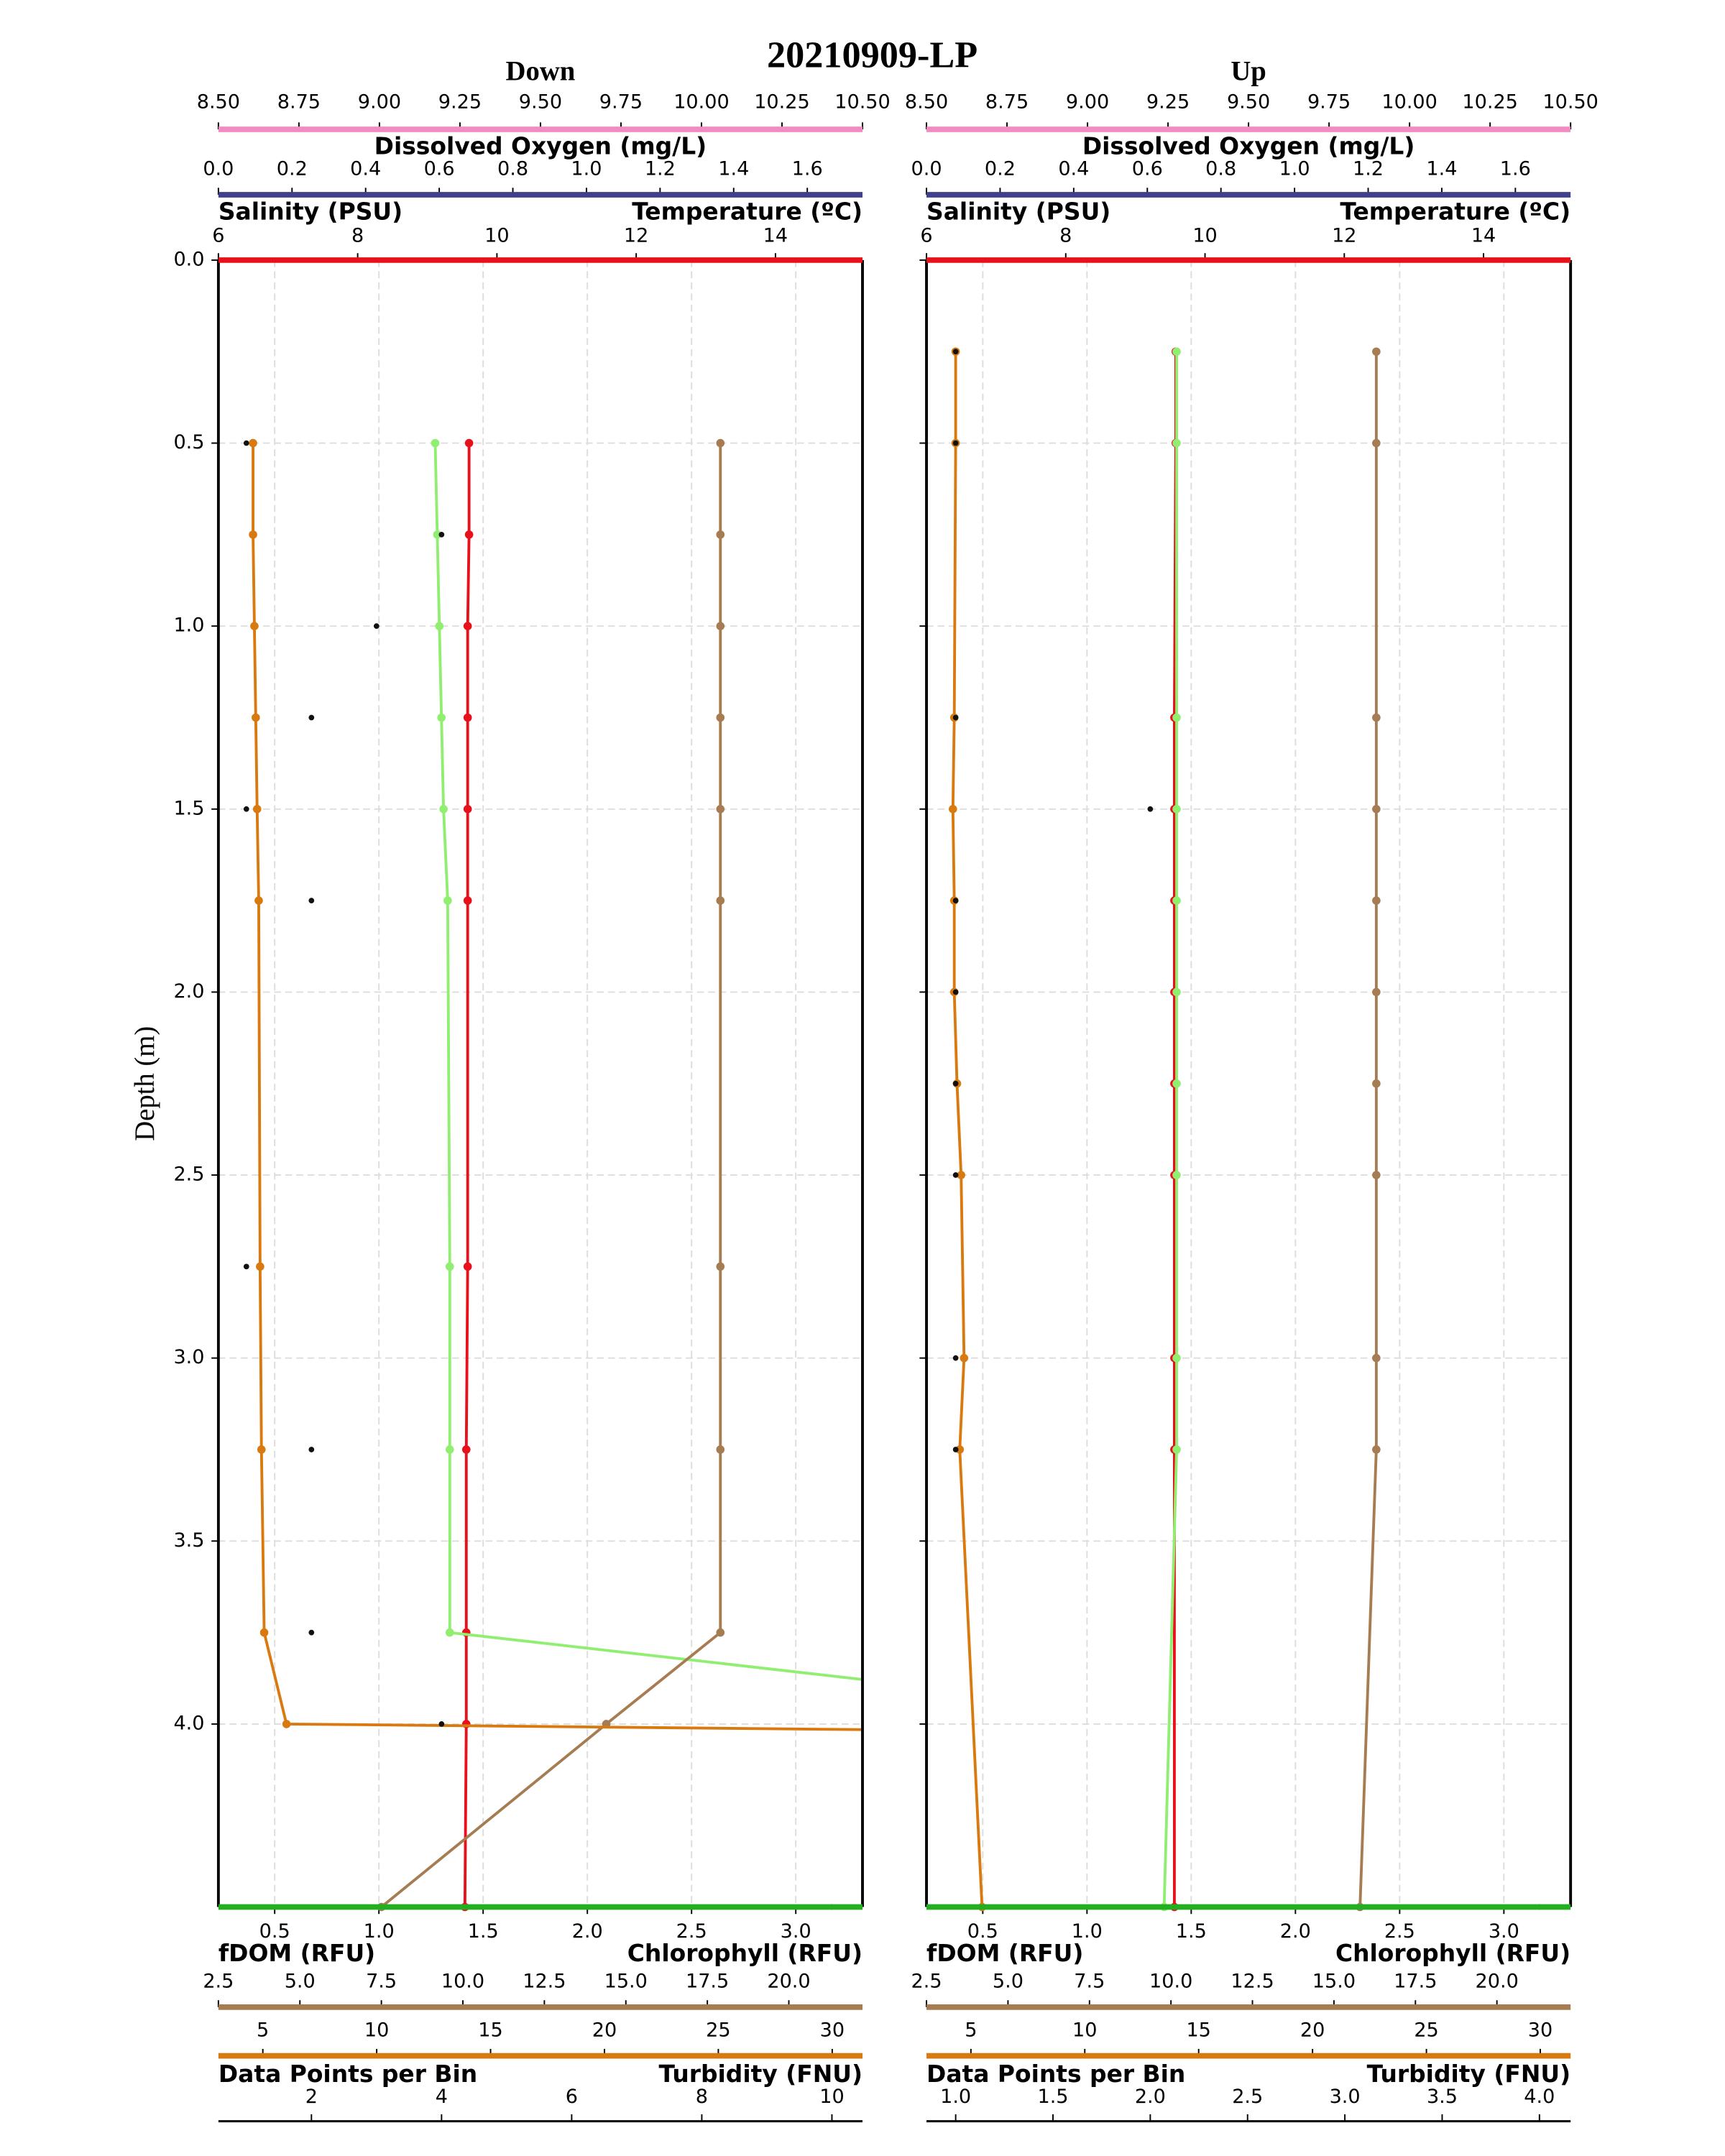 Image resolution: width=1725 pixels, height=2156 pixels. I want to click on x-tick-label: 15, so click(490, 2030).